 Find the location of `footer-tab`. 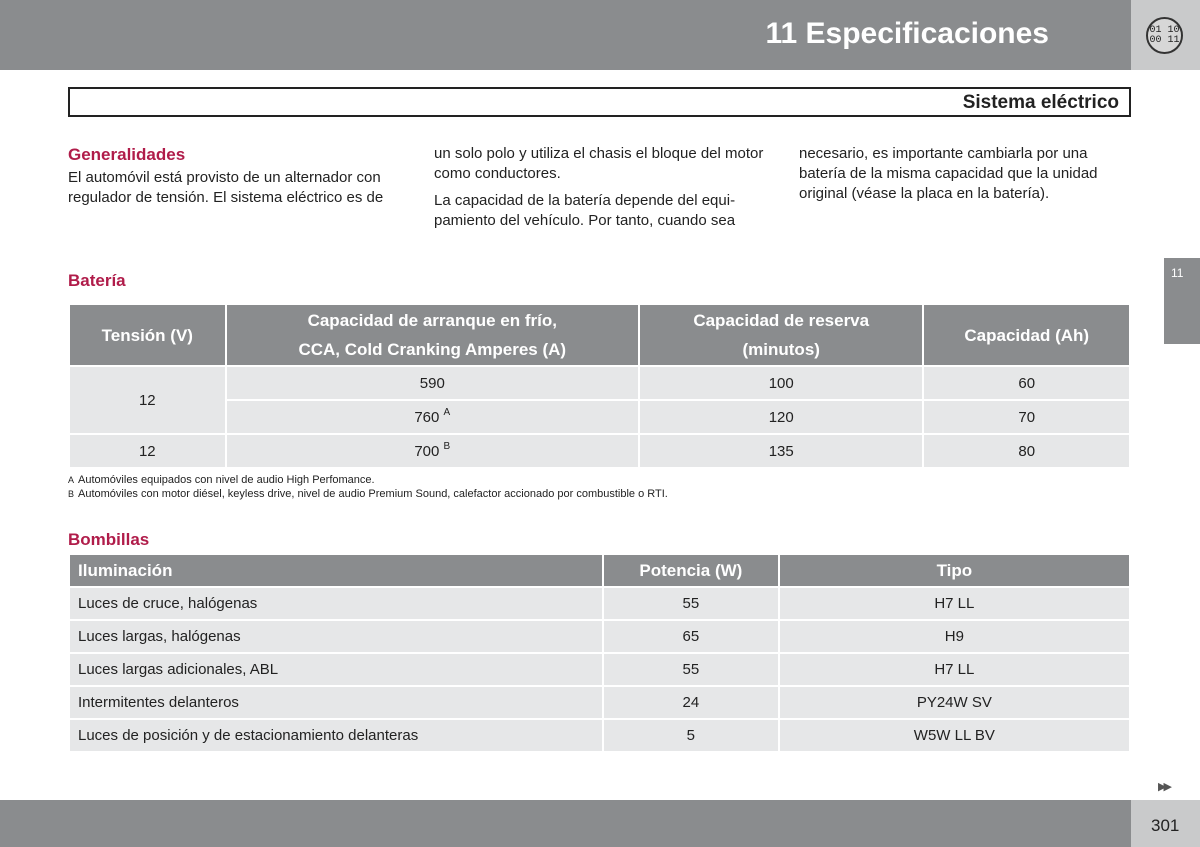

footer-tab is located at coordinates (1165, 823).